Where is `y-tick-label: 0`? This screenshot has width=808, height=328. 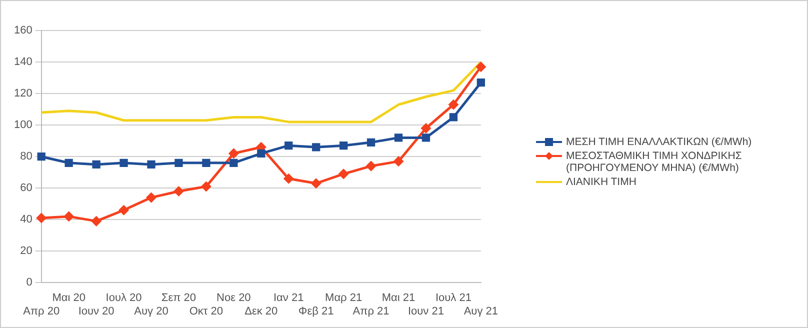
y-tick-label: 0 is located at coordinates (29, 282).